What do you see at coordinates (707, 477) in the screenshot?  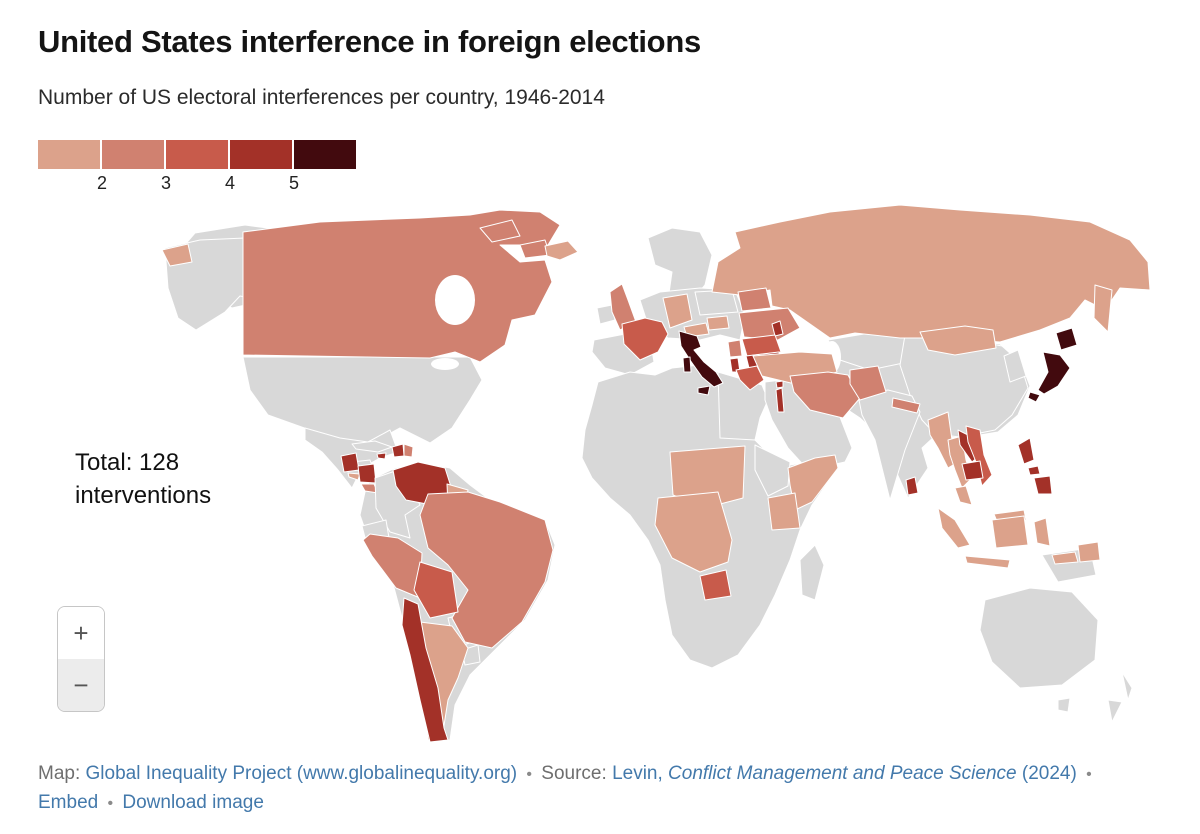 I see `country-sudan` at bounding box center [707, 477].